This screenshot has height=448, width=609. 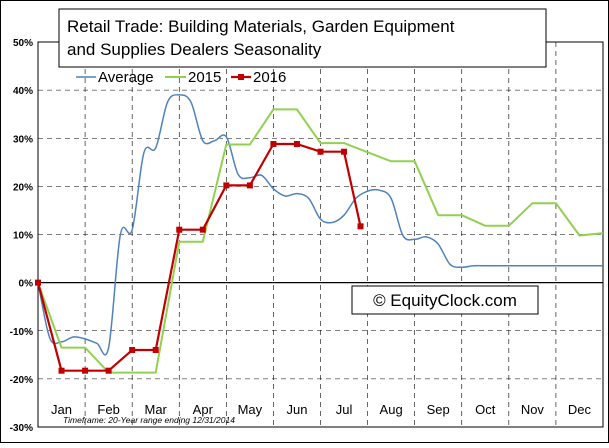 I want to click on y-tick-label: 30%, so click(x=23, y=139).